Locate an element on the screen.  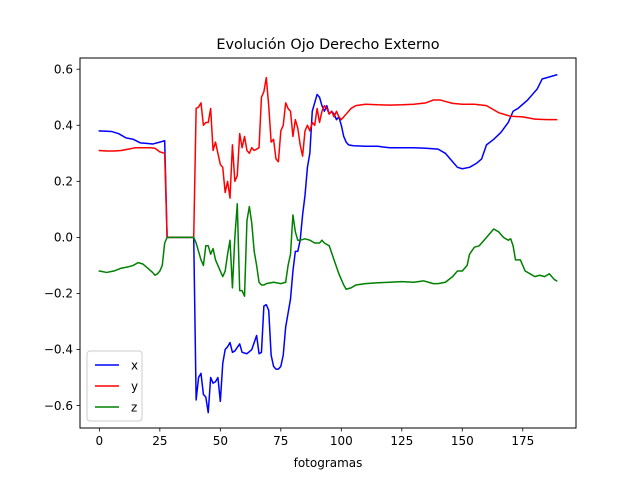
y-tick-label: −0.2 is located at coordinates (58, 294).